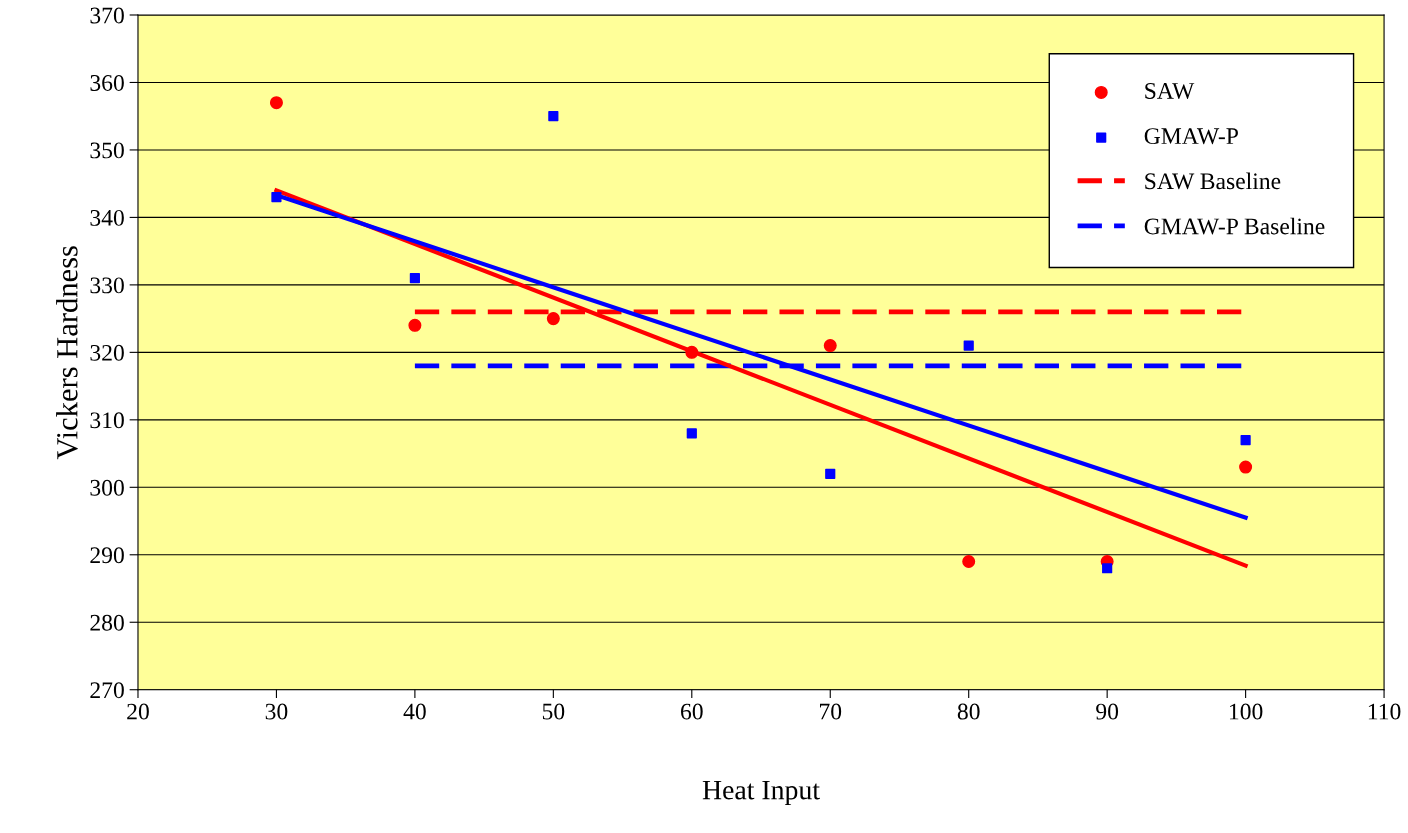 The image size is (1408, 833). What do you see at coordinates (138, 711) in the screenshot?
I see `x-tick-label: 20` at bounding box center [138, 711].